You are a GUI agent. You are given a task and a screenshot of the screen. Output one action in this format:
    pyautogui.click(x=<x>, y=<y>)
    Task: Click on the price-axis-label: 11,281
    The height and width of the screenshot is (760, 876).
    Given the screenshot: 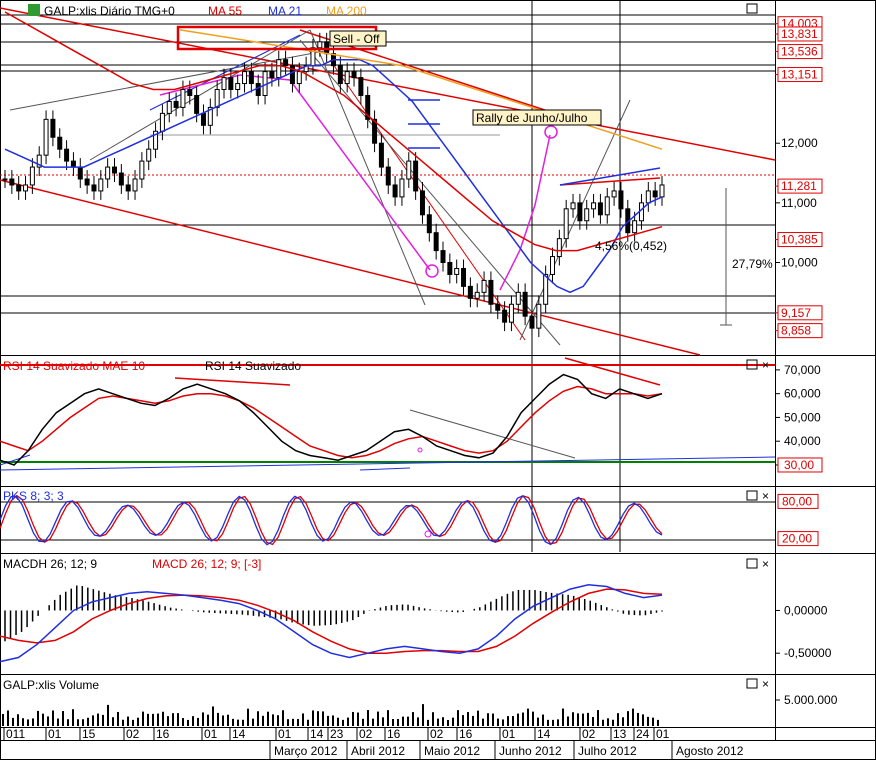 What is the action you would take?
    pyautogui.click(x=799, y=186)
    